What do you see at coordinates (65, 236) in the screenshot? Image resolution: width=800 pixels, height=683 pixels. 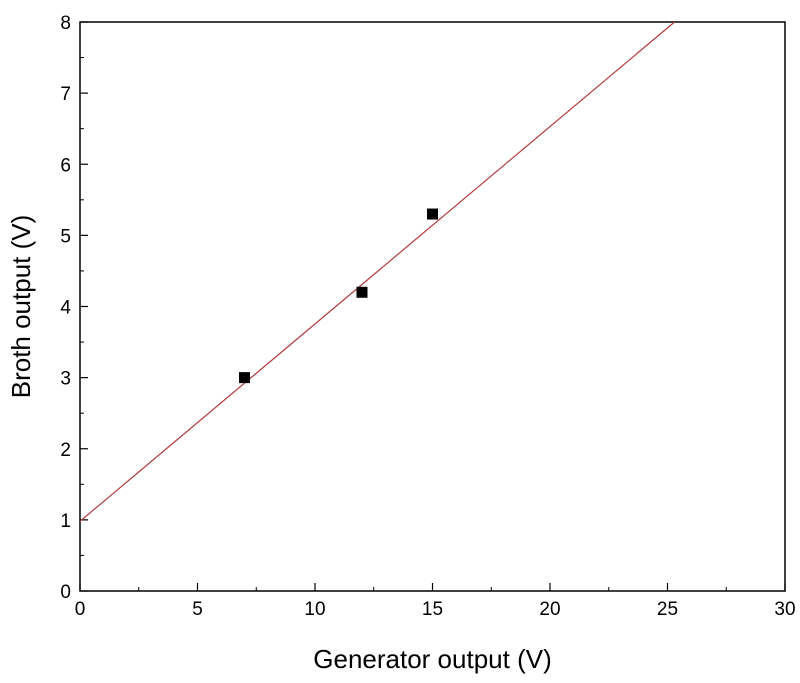 I see `y-tick-label: 5` at bounding box center [65, 236].